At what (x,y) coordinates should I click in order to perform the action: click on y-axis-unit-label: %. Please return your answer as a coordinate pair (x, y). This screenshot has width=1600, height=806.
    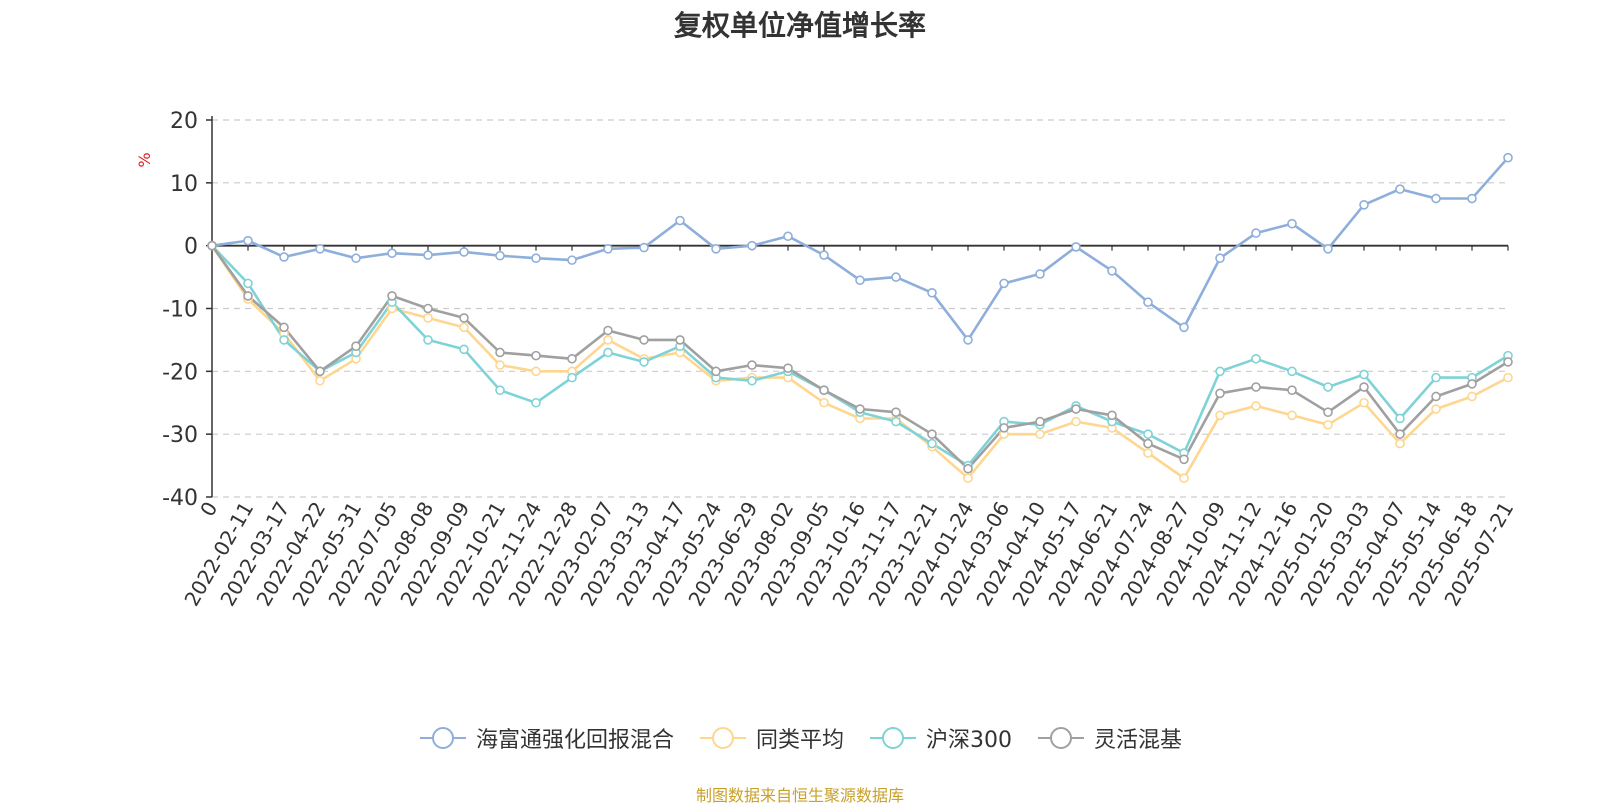
    Looking at the image, I should click on (144, 159).